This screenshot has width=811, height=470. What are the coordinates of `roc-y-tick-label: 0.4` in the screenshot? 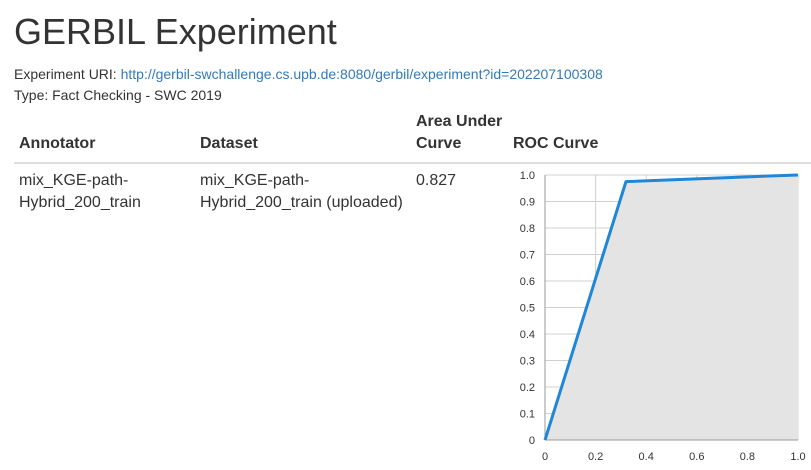 It's located at (527, 335).